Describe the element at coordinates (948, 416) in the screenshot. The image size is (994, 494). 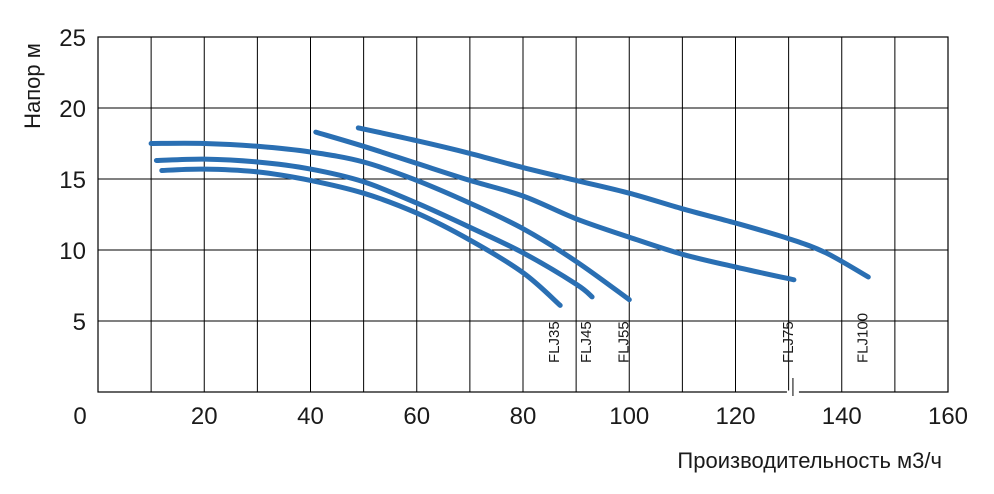
I see `x-tick-label: 160` at that location.